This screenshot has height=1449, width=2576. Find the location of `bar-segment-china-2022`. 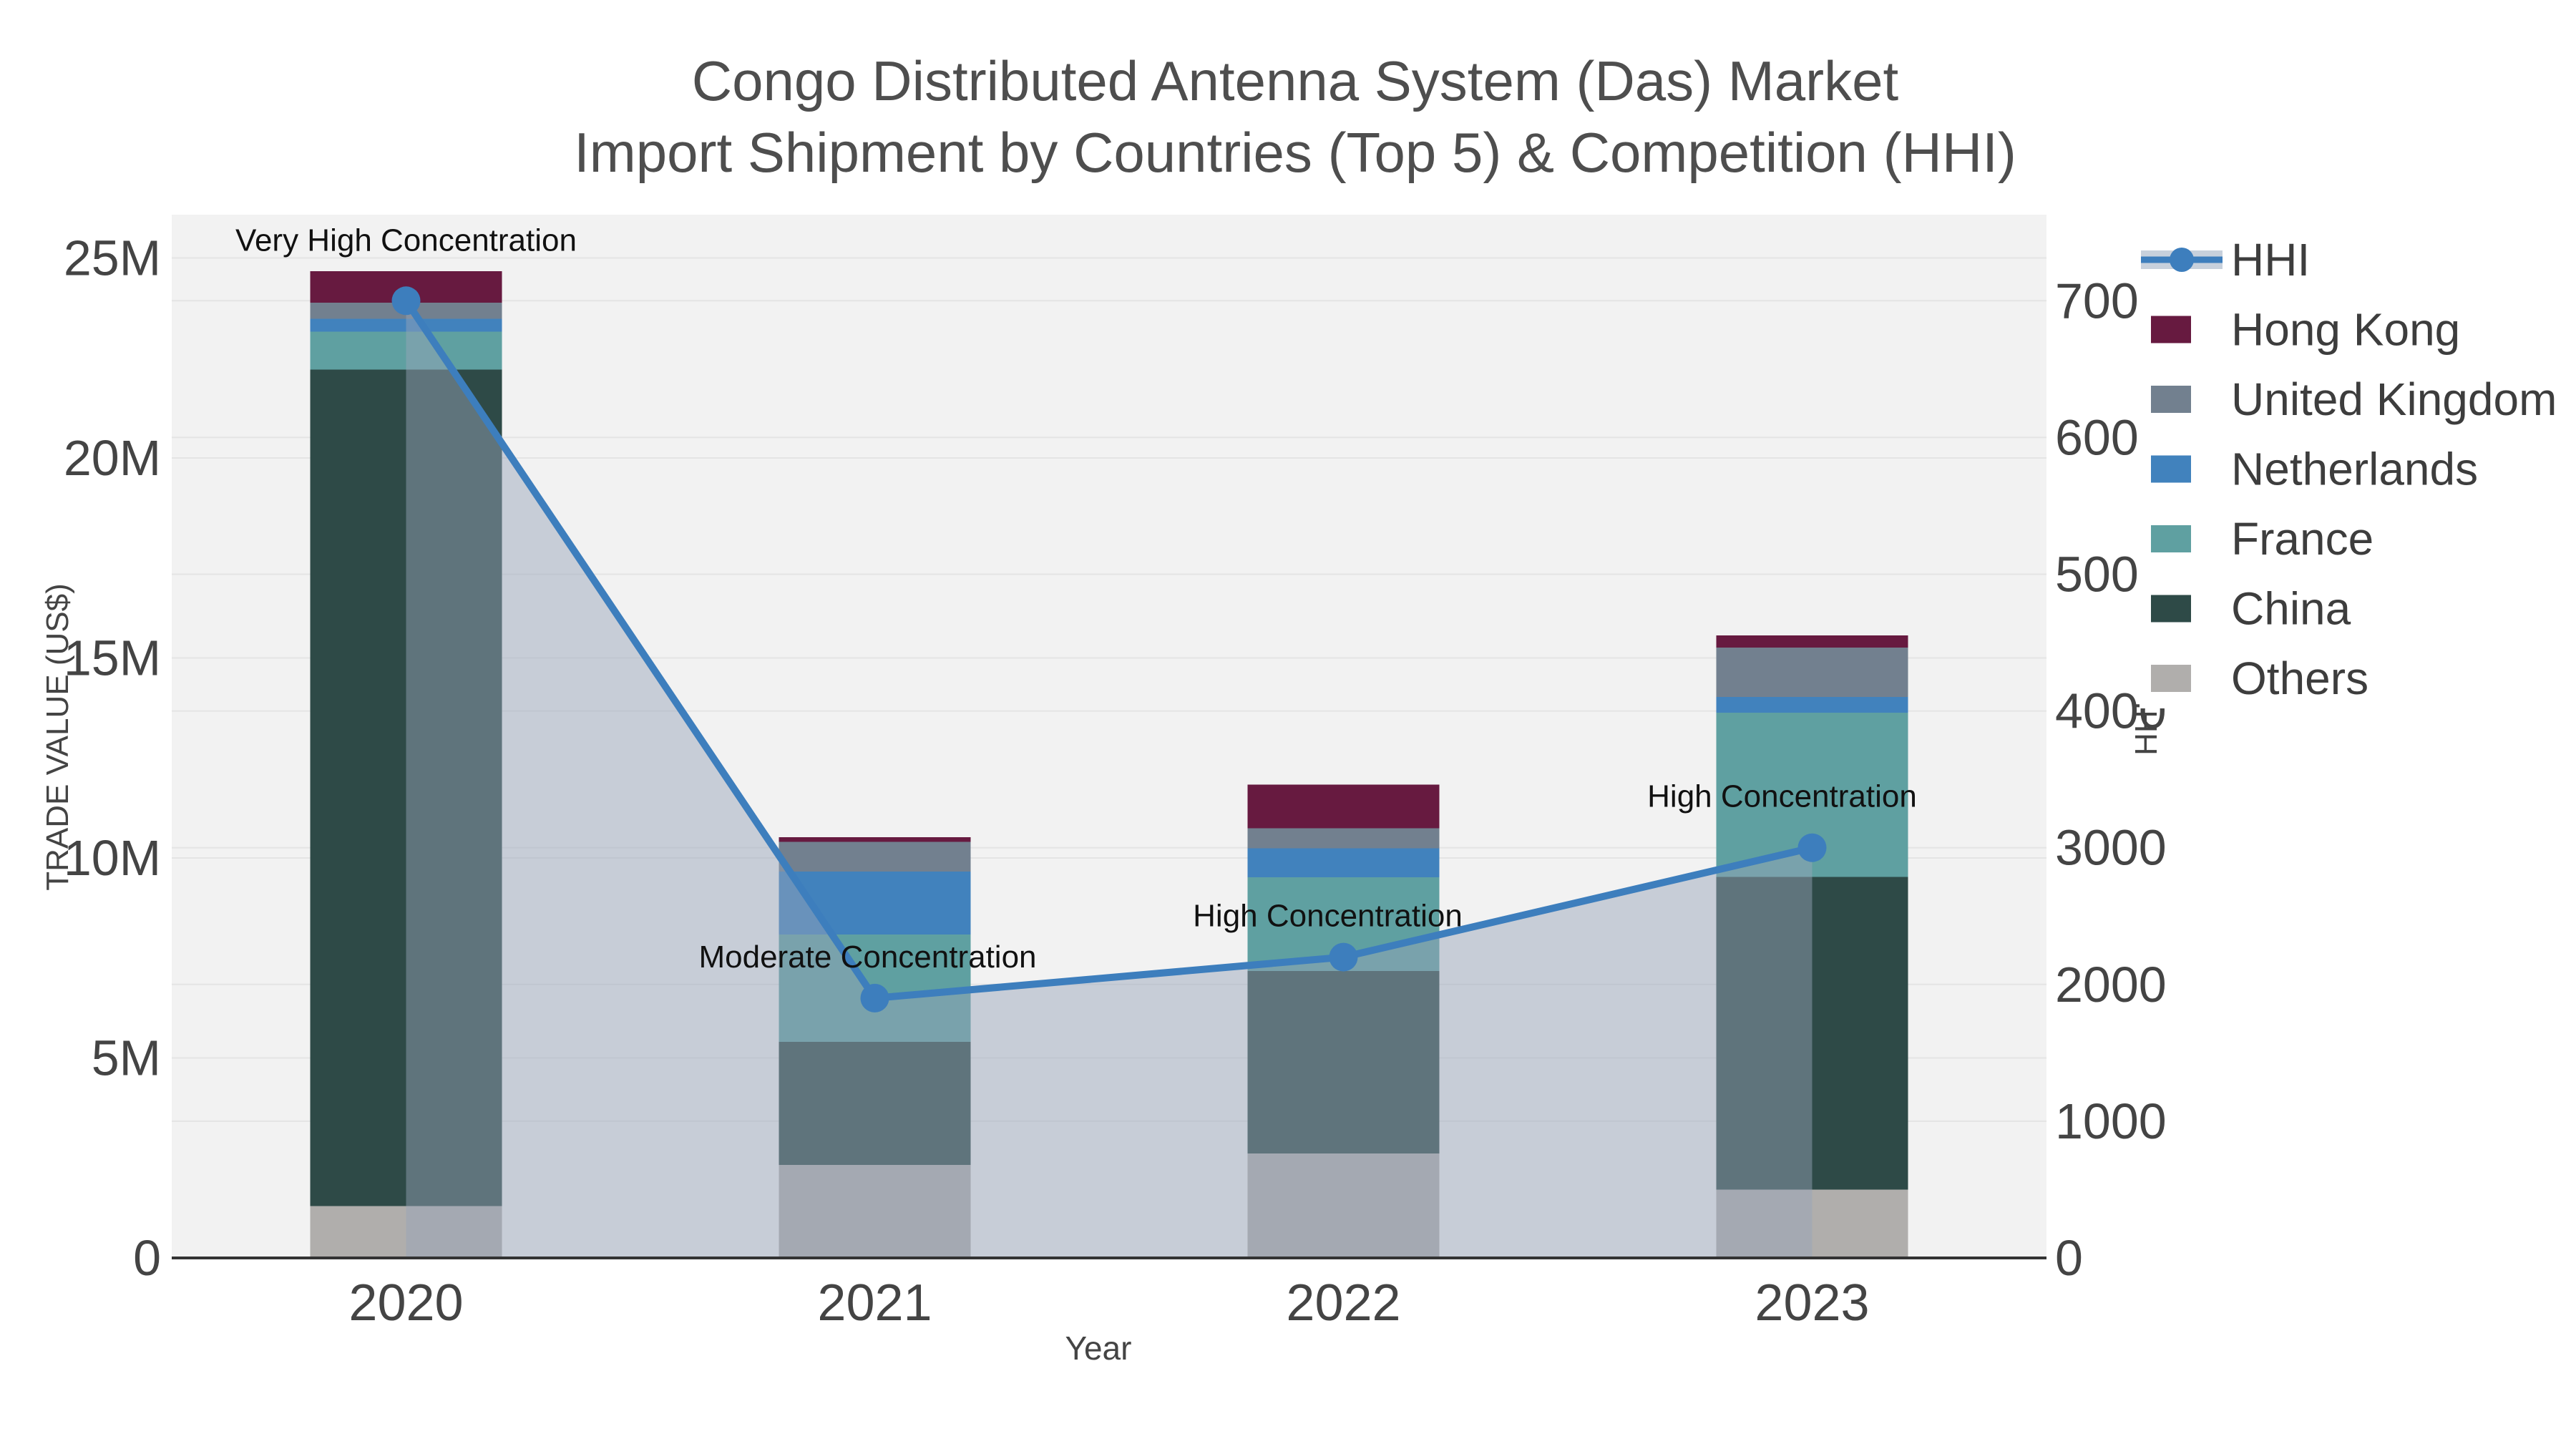

bar-segment-china-2022 is located at coordinates (1343, 1061).